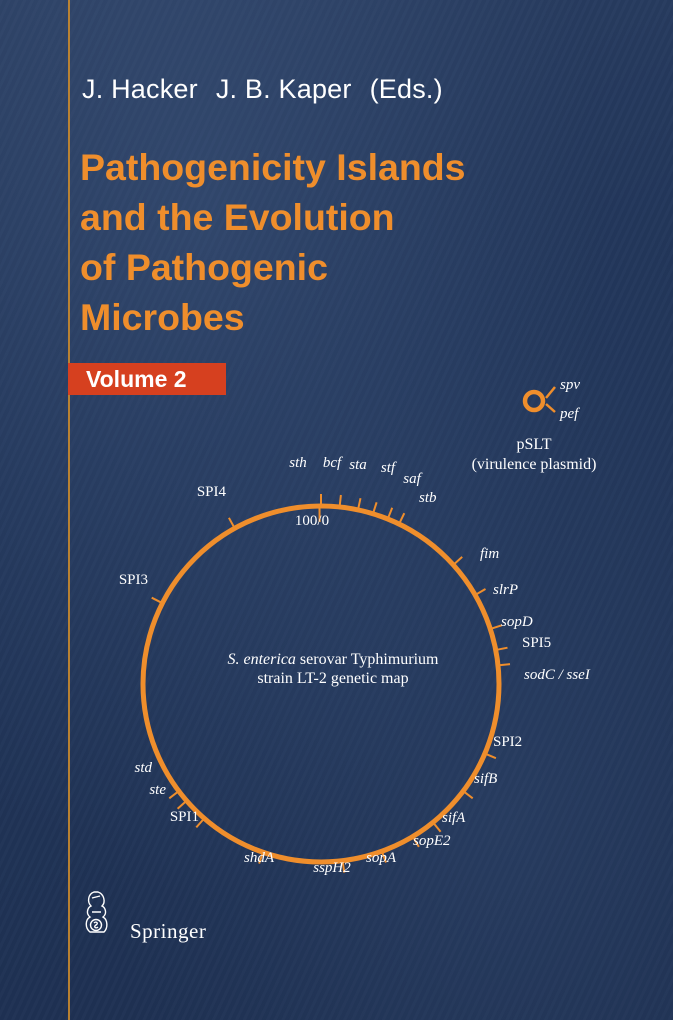 The image size is (673, 1020). Describe the element at coordinates (343, 867) in the screenshot. I see `locus-tick-sspH2` at that location.